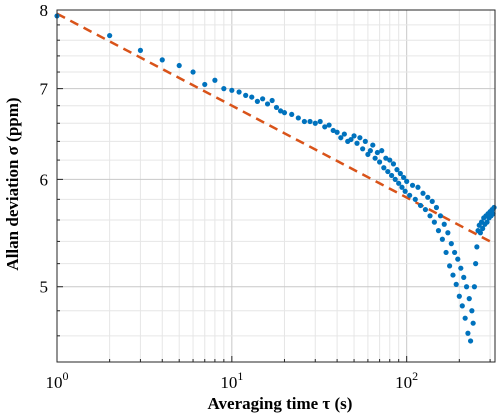 The width and height of the screenshot is (498, 415). Describe the element at coordinates (57, 380) in the screenshot. I see `x-tick-label: 10⁰` at that location.